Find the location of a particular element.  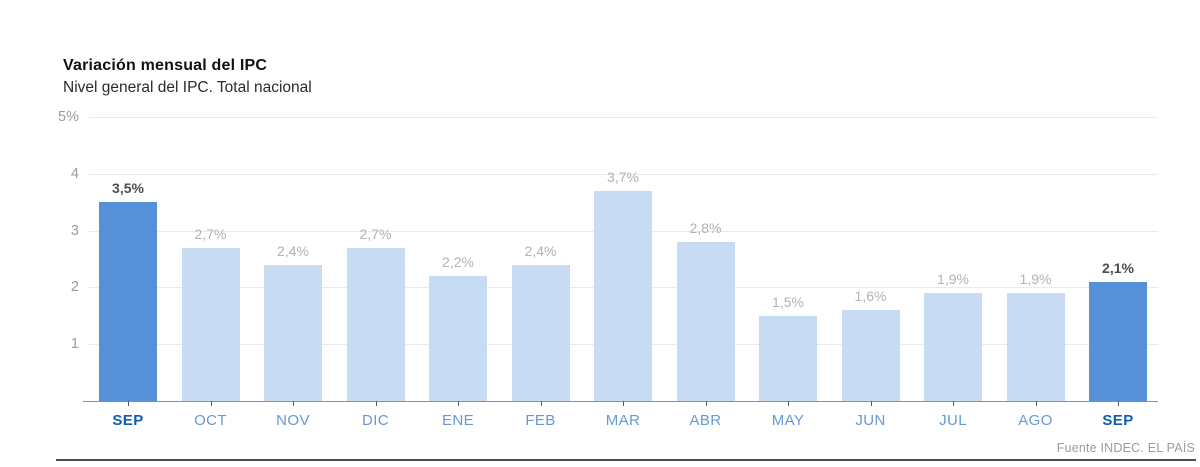

x-axis-label-abr: ABR is located at coordinates (705, 420).